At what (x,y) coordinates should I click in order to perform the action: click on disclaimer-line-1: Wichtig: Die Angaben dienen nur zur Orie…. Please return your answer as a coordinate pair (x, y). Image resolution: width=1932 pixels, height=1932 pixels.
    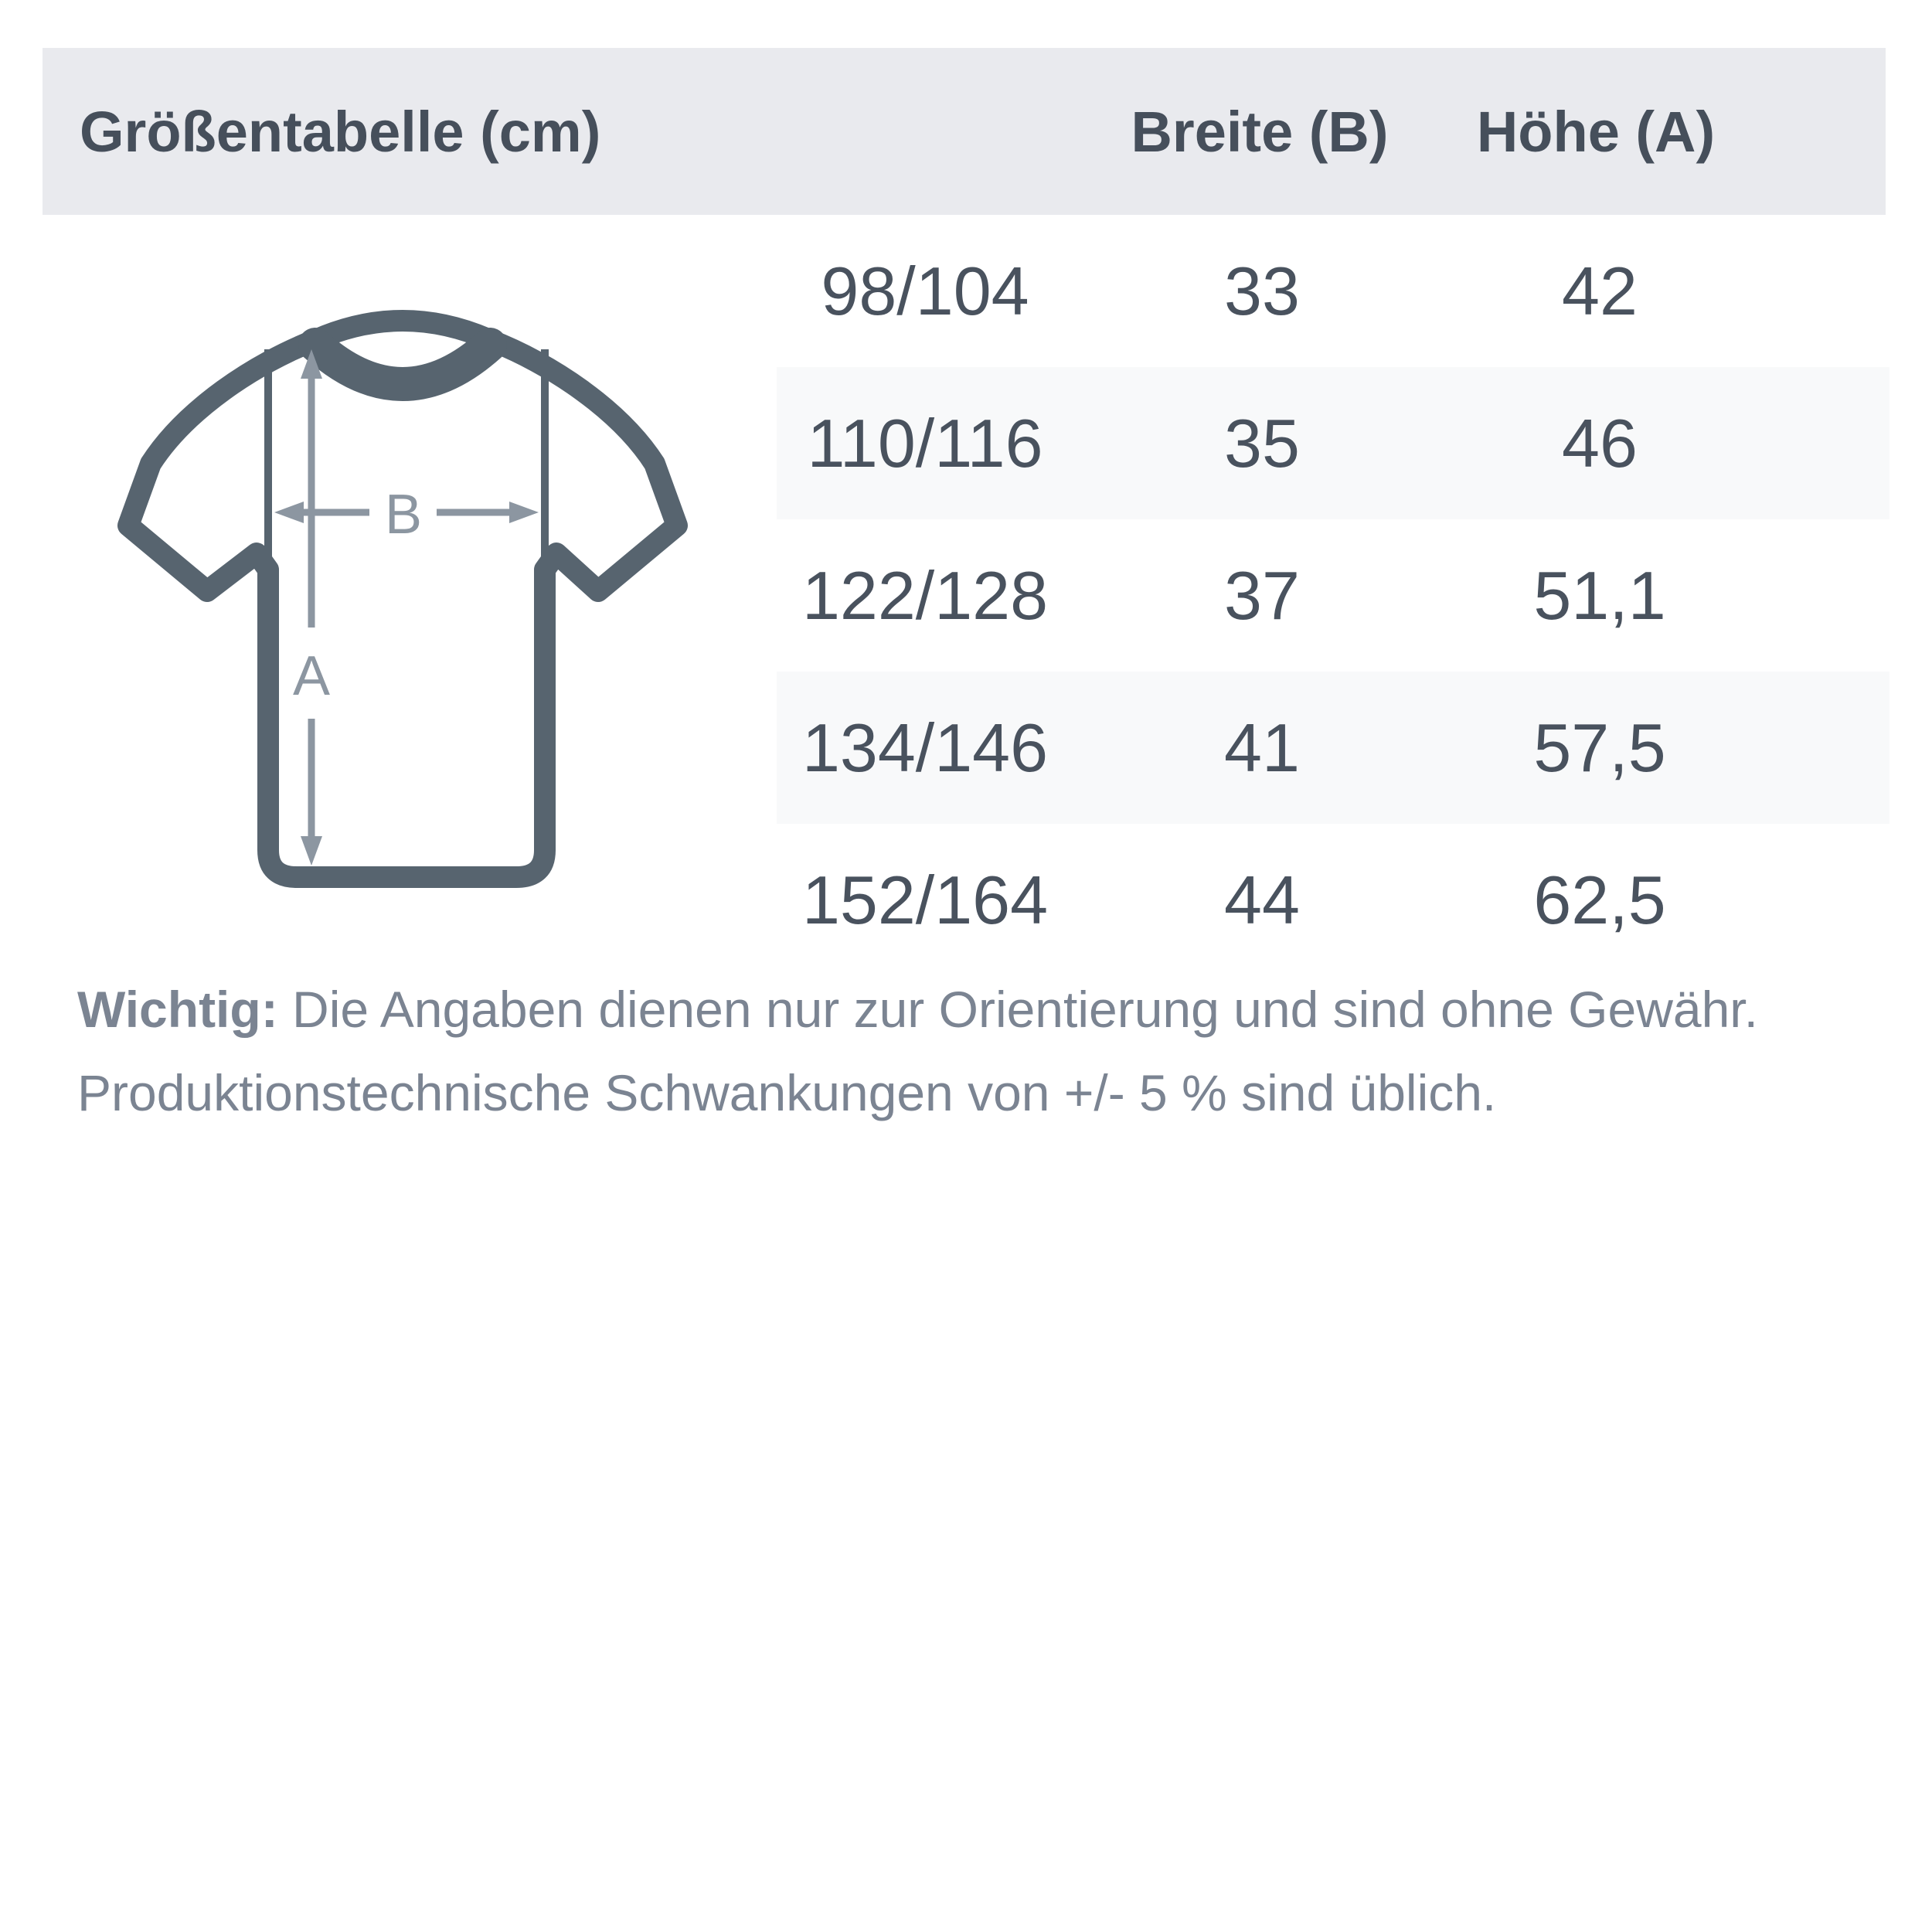
    Looking at the image, I should click on (982, 1010).